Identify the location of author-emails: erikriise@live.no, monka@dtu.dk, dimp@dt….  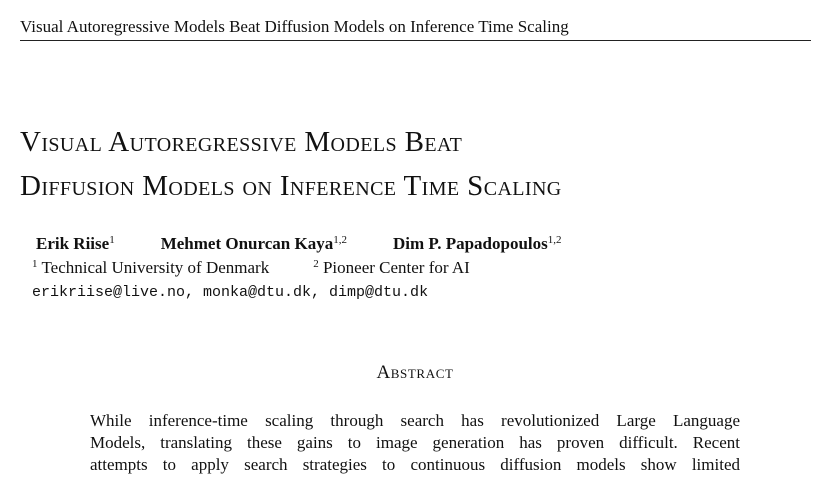
(230, 292).